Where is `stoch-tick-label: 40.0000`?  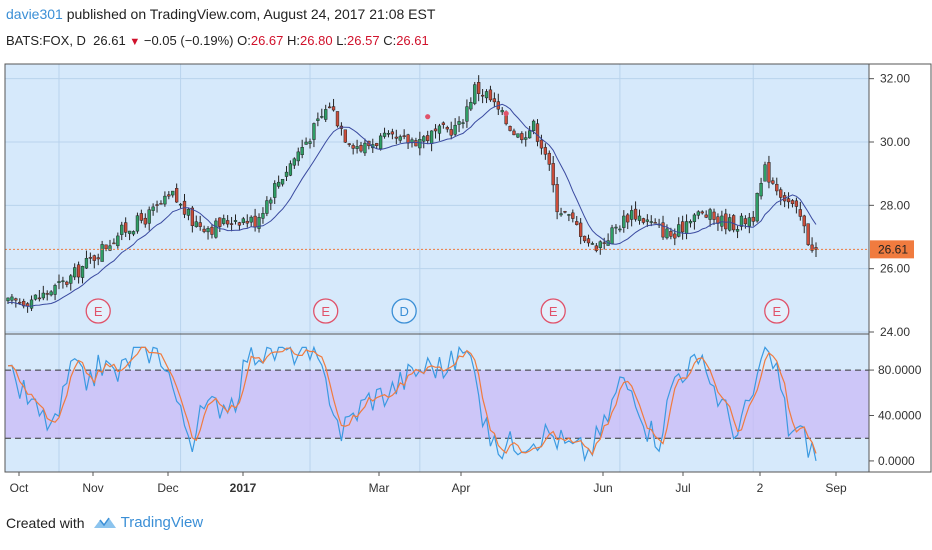 stoch-tick-label: 40.0000 is located at coordinates (900, 415).